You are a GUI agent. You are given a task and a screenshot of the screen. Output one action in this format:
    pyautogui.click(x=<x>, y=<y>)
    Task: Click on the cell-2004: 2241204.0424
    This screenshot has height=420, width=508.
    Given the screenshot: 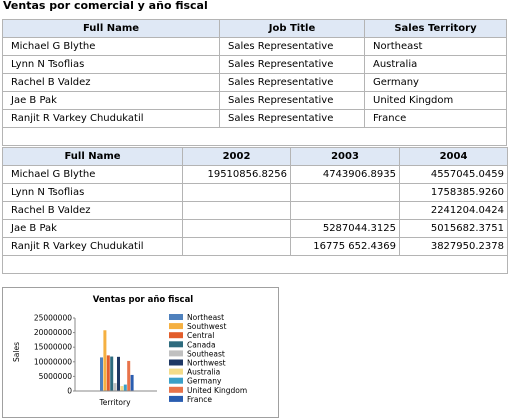 What is the action you would take?
    pyautogui.click(x=453, y=210)
    